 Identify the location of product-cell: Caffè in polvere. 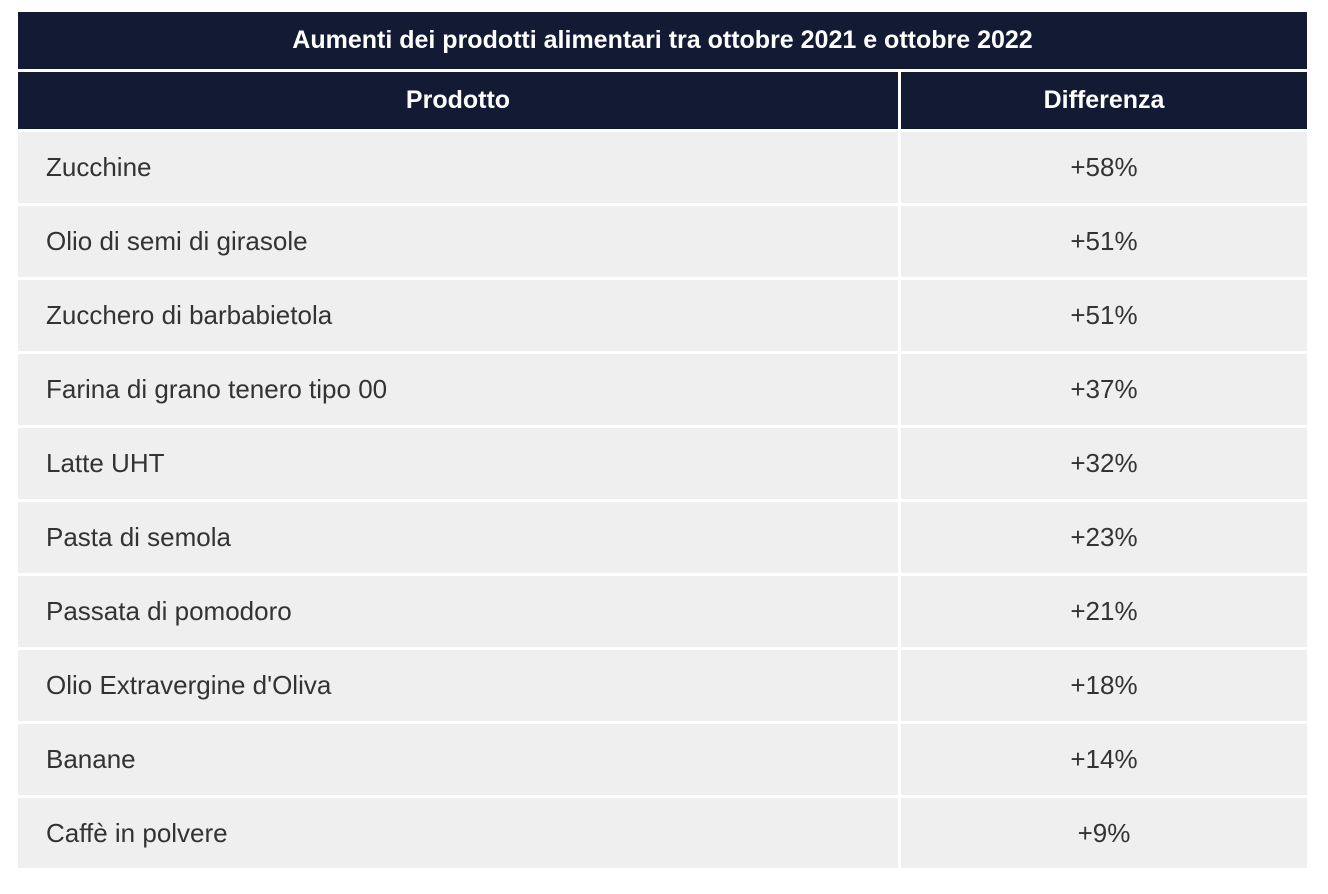
(458, 833).